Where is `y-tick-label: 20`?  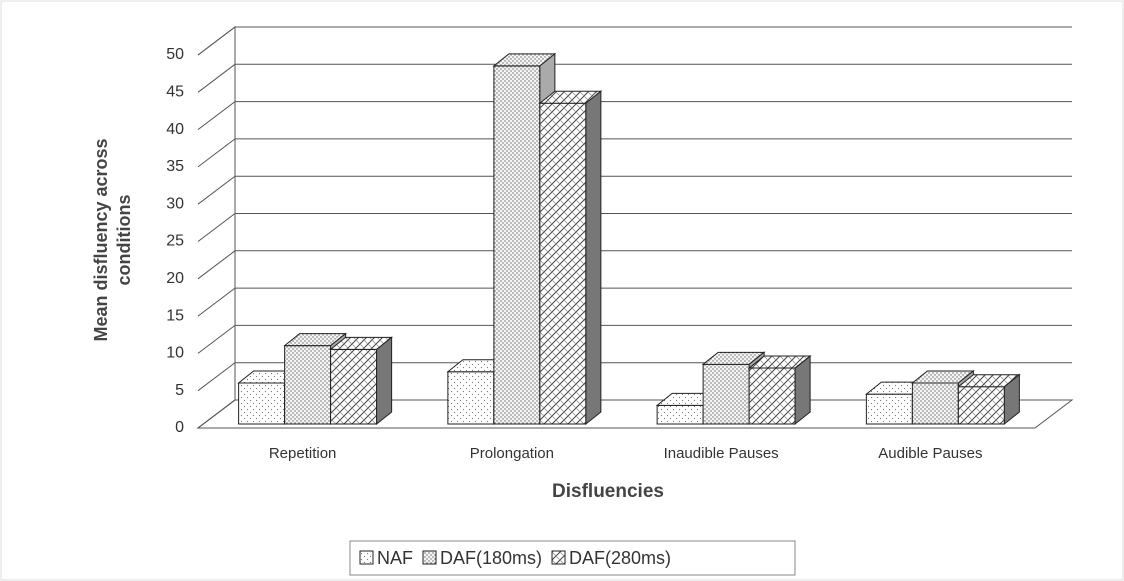 y-tick-label: 20 is located at coordinates (175, 278).